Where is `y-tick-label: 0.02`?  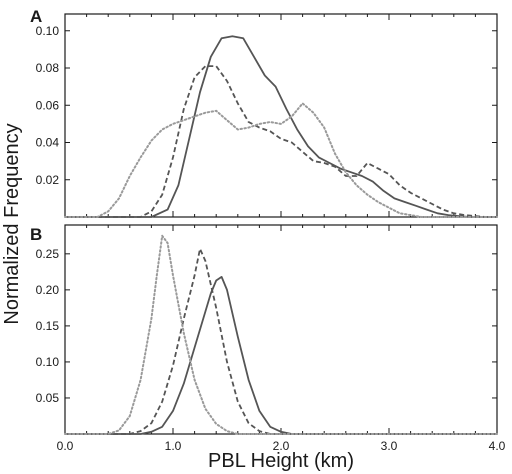 y-tick-label: 0.02 is located at coordinates (48, 180).